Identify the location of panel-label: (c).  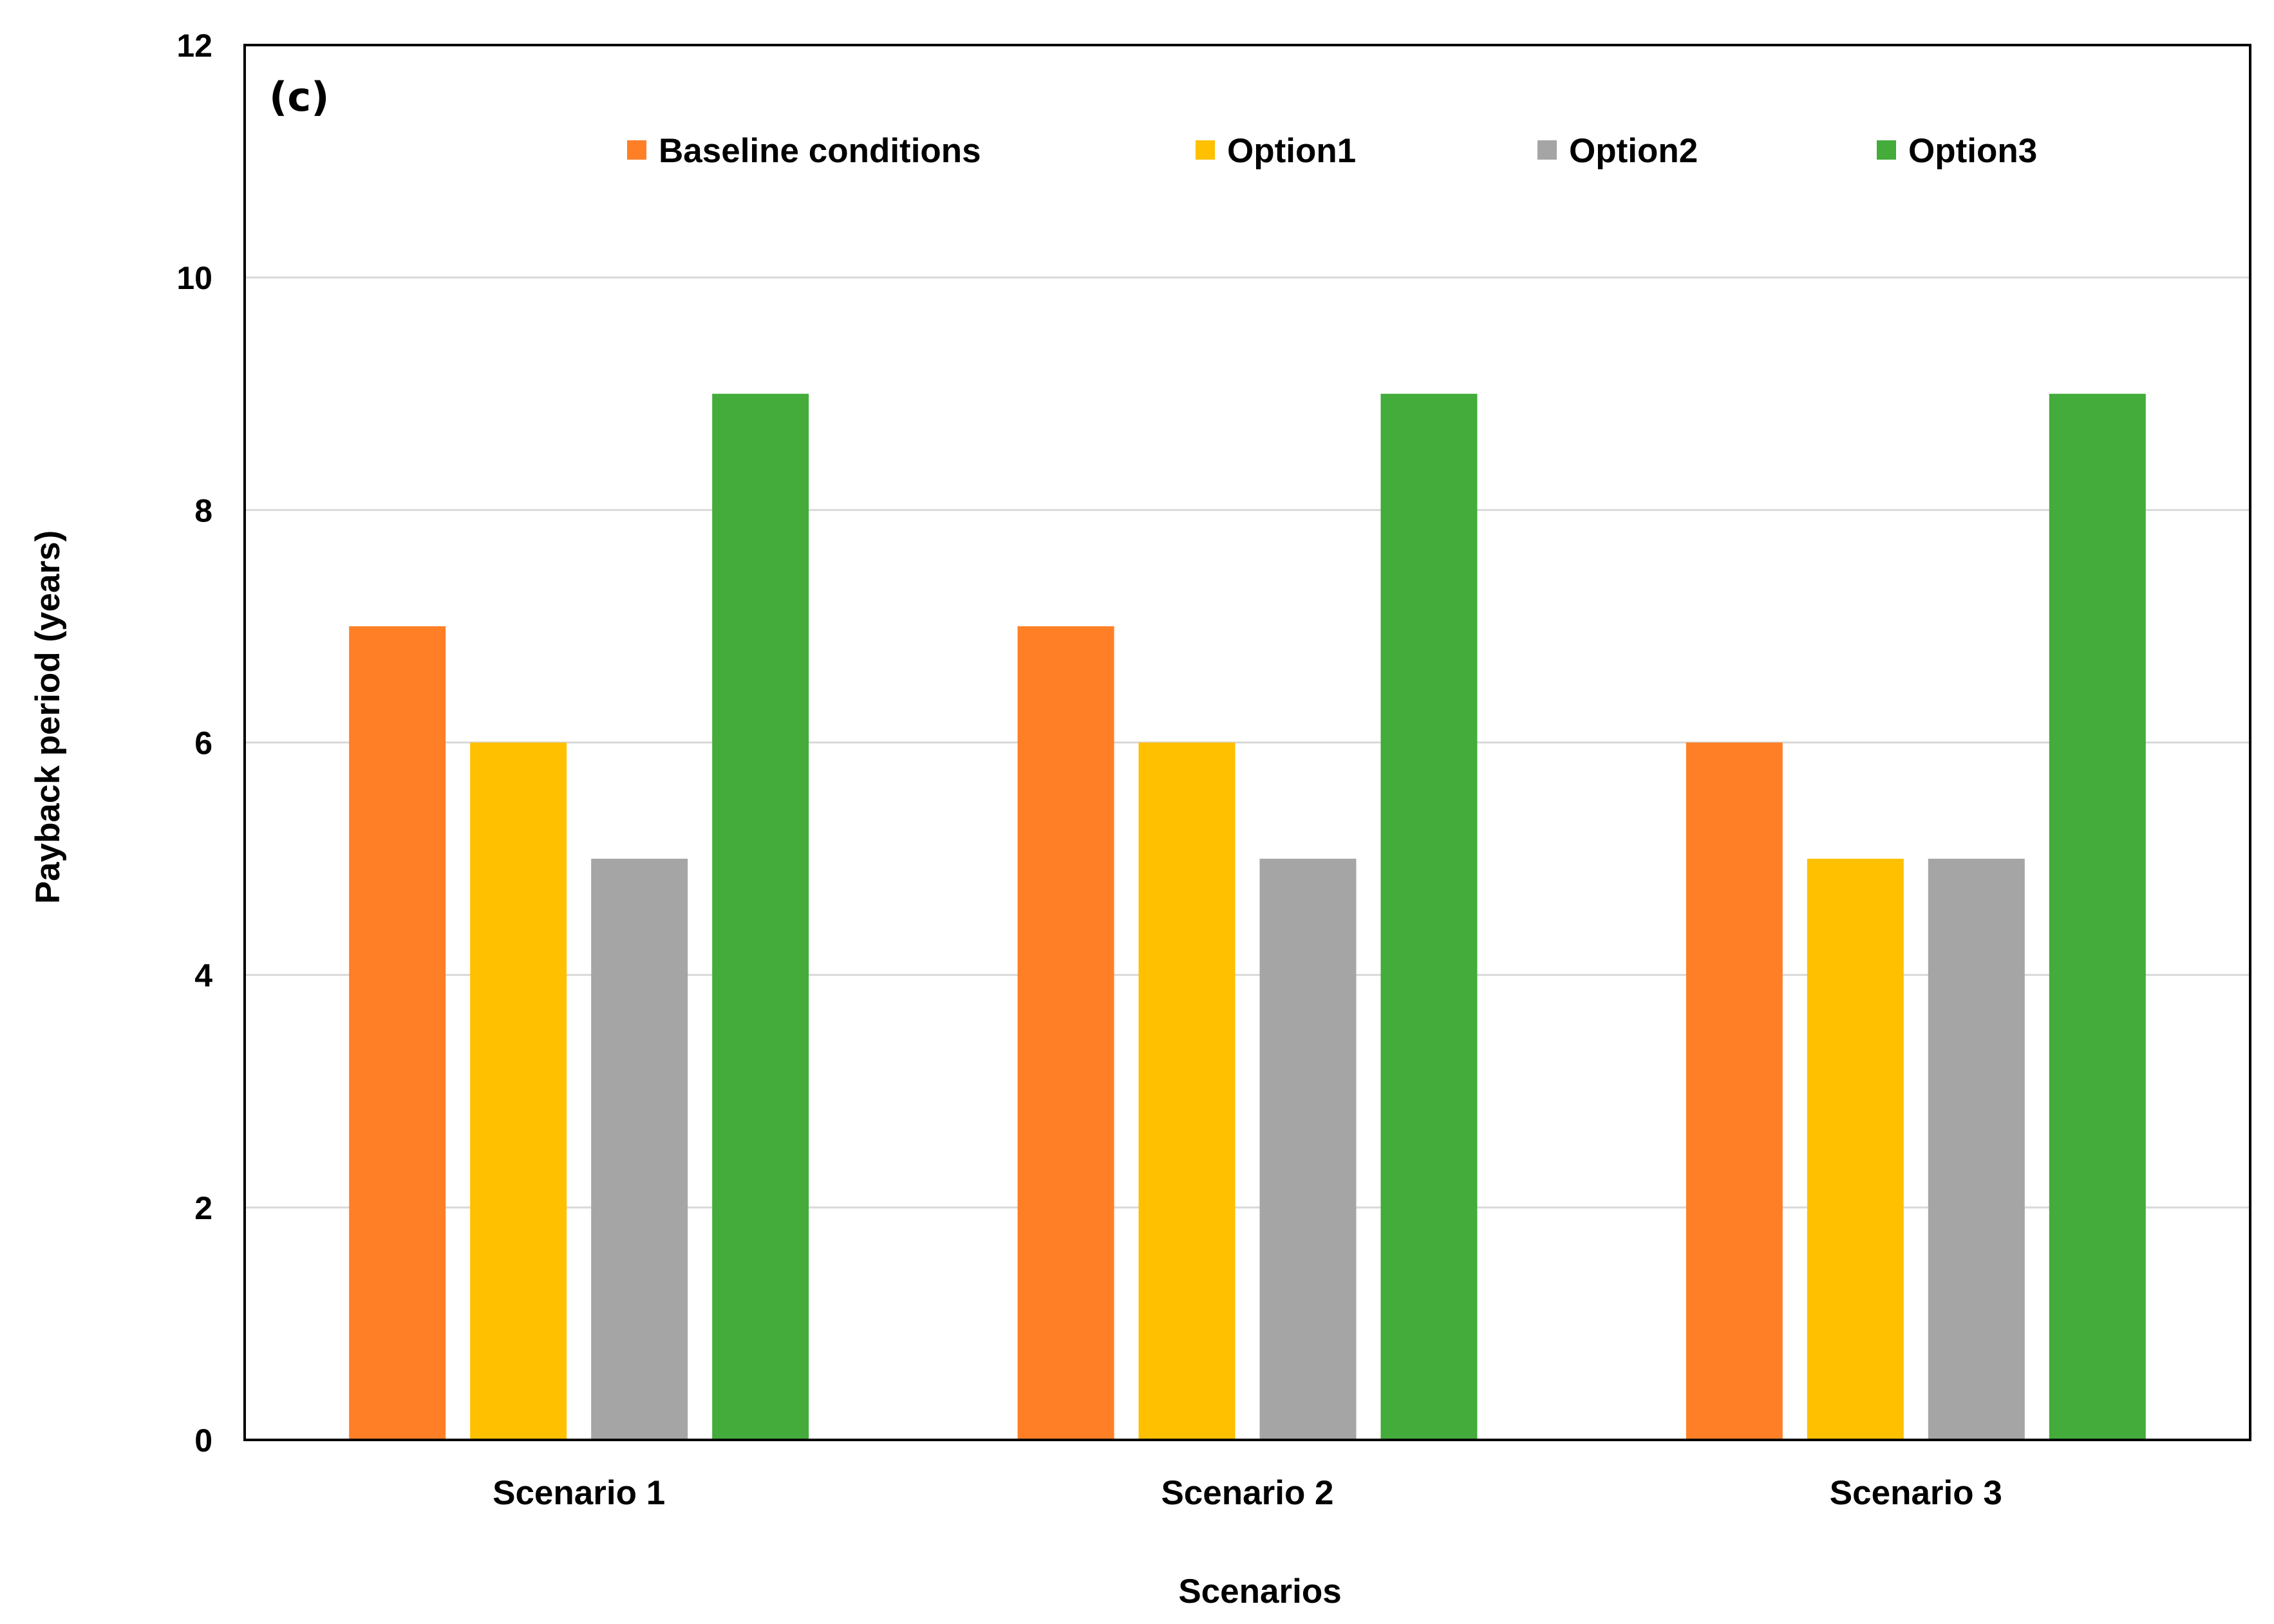
(299, 96).